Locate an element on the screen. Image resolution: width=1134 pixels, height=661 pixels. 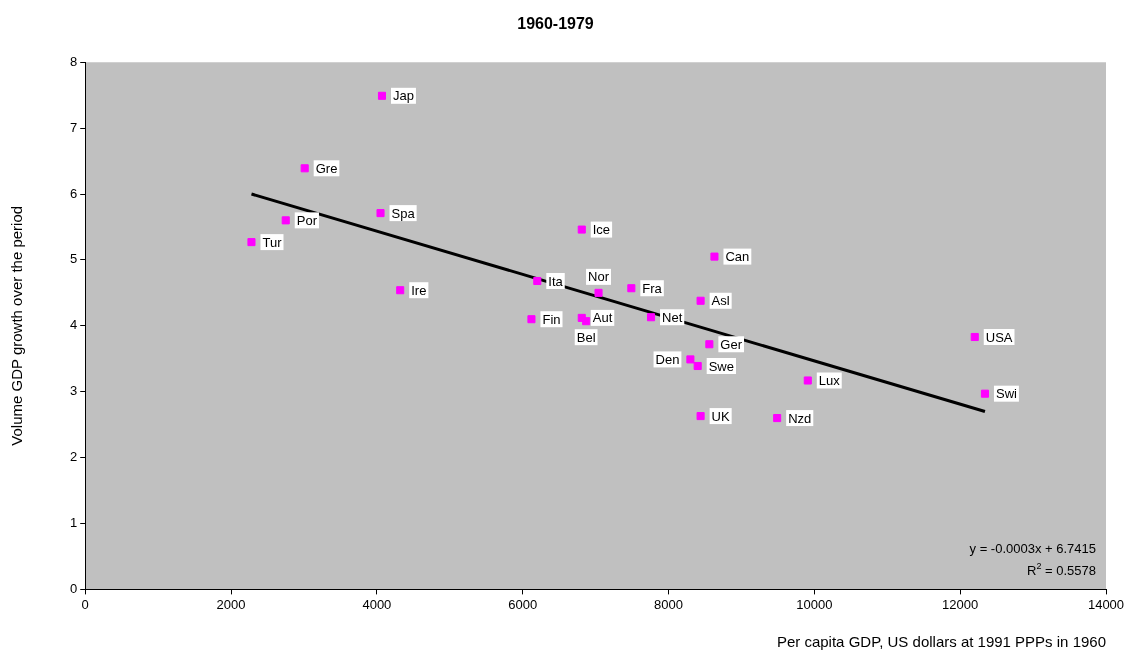
x-tick-label: 6000 is located at coordinates (523, 604).